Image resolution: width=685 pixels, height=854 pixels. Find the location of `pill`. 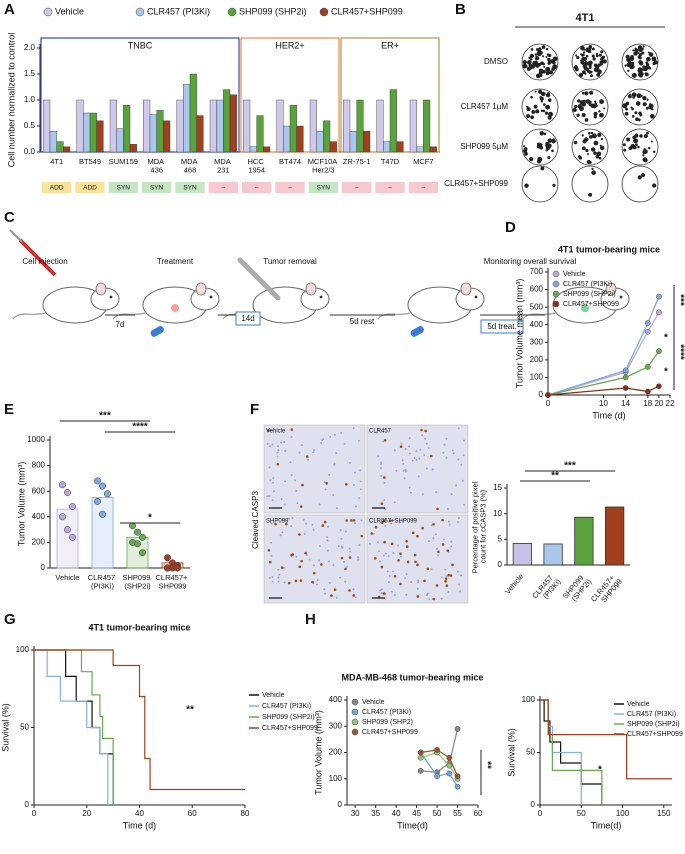

pill is located at coordinates (417, 331).